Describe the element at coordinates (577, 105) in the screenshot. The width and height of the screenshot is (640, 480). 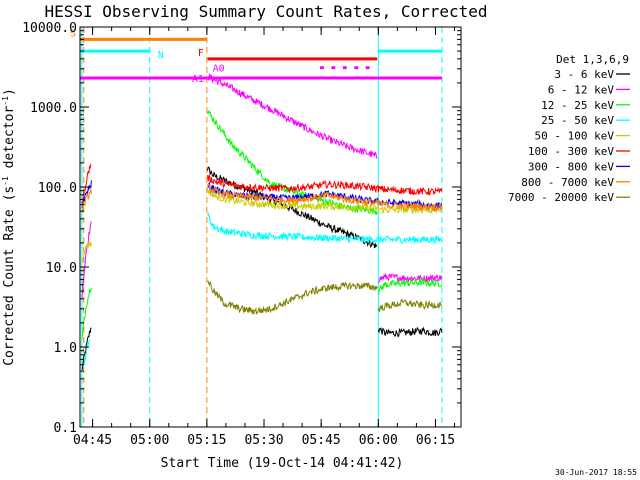
I see `legend-label-2: 12 - 25 keV` at that location.